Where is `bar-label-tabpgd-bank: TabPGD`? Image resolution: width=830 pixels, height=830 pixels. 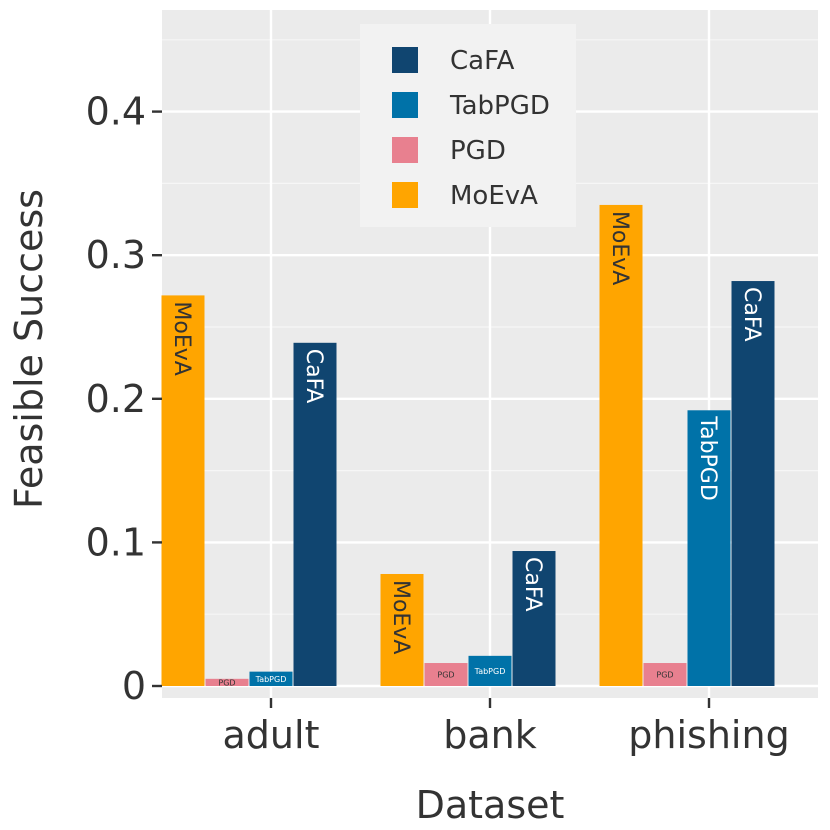 bar-label-tabpgd-bank: TabPGD is located at coordinates (490, 671).